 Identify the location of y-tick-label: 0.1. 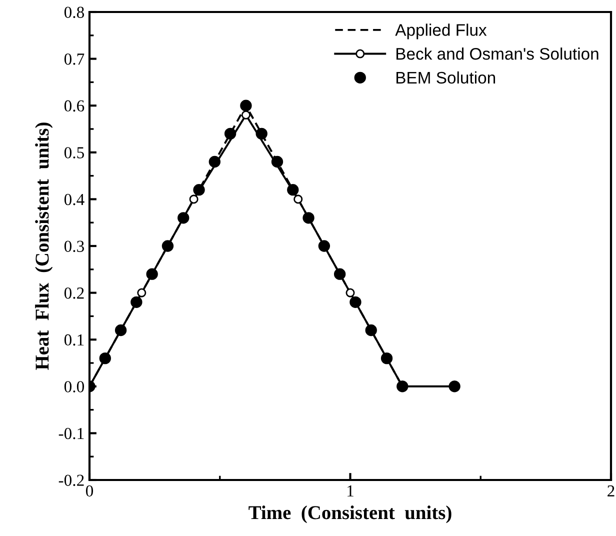
(74, 340).